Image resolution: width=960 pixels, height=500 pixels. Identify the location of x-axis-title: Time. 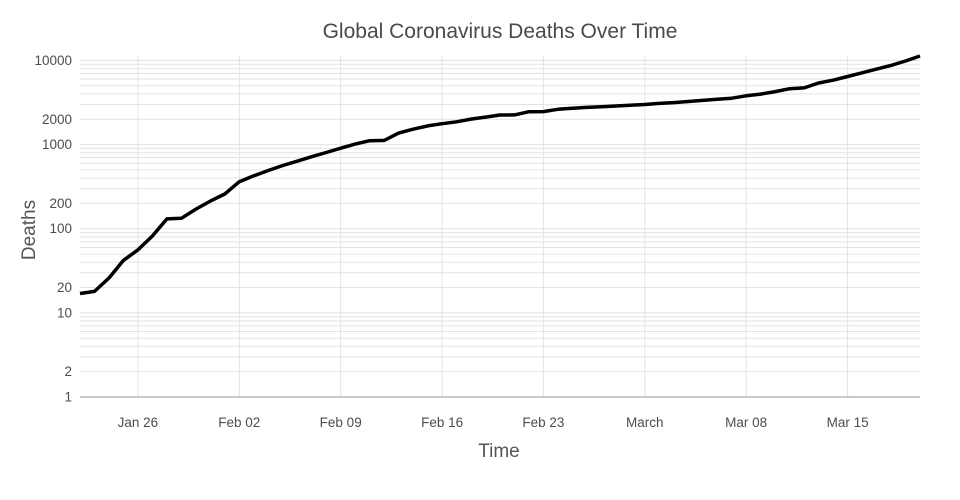
(499, 451).